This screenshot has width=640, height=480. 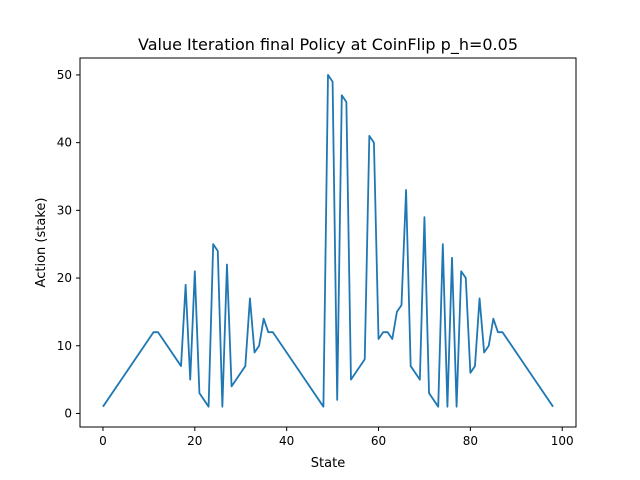 What do you see at coordinates (336, 437) in the screenshot?
I see `x-axis: 0 20 40 60 80 100` at bounding box center [336, 437].